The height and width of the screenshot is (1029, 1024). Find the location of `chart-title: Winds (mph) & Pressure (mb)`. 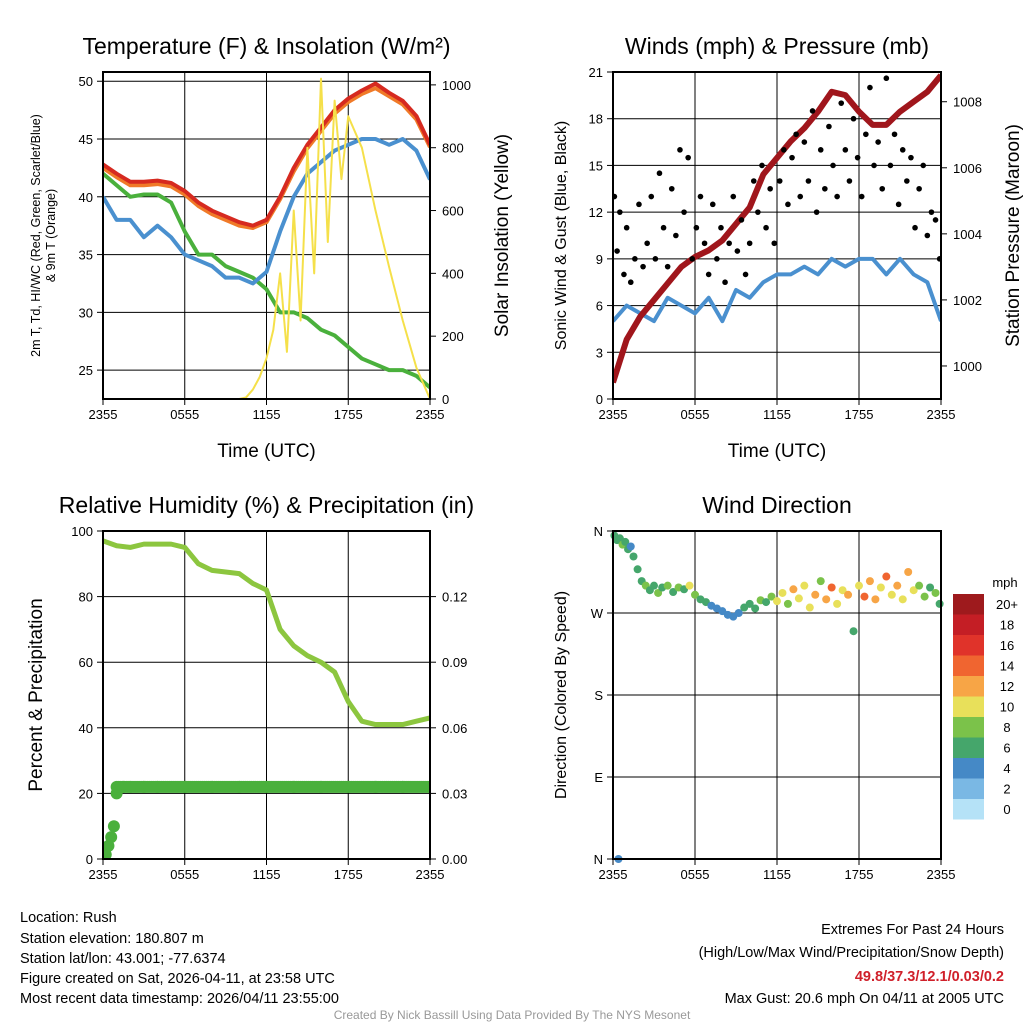

chart-title: Winds (mph) & Pressure (mb) is located at coordinates (777, 46).